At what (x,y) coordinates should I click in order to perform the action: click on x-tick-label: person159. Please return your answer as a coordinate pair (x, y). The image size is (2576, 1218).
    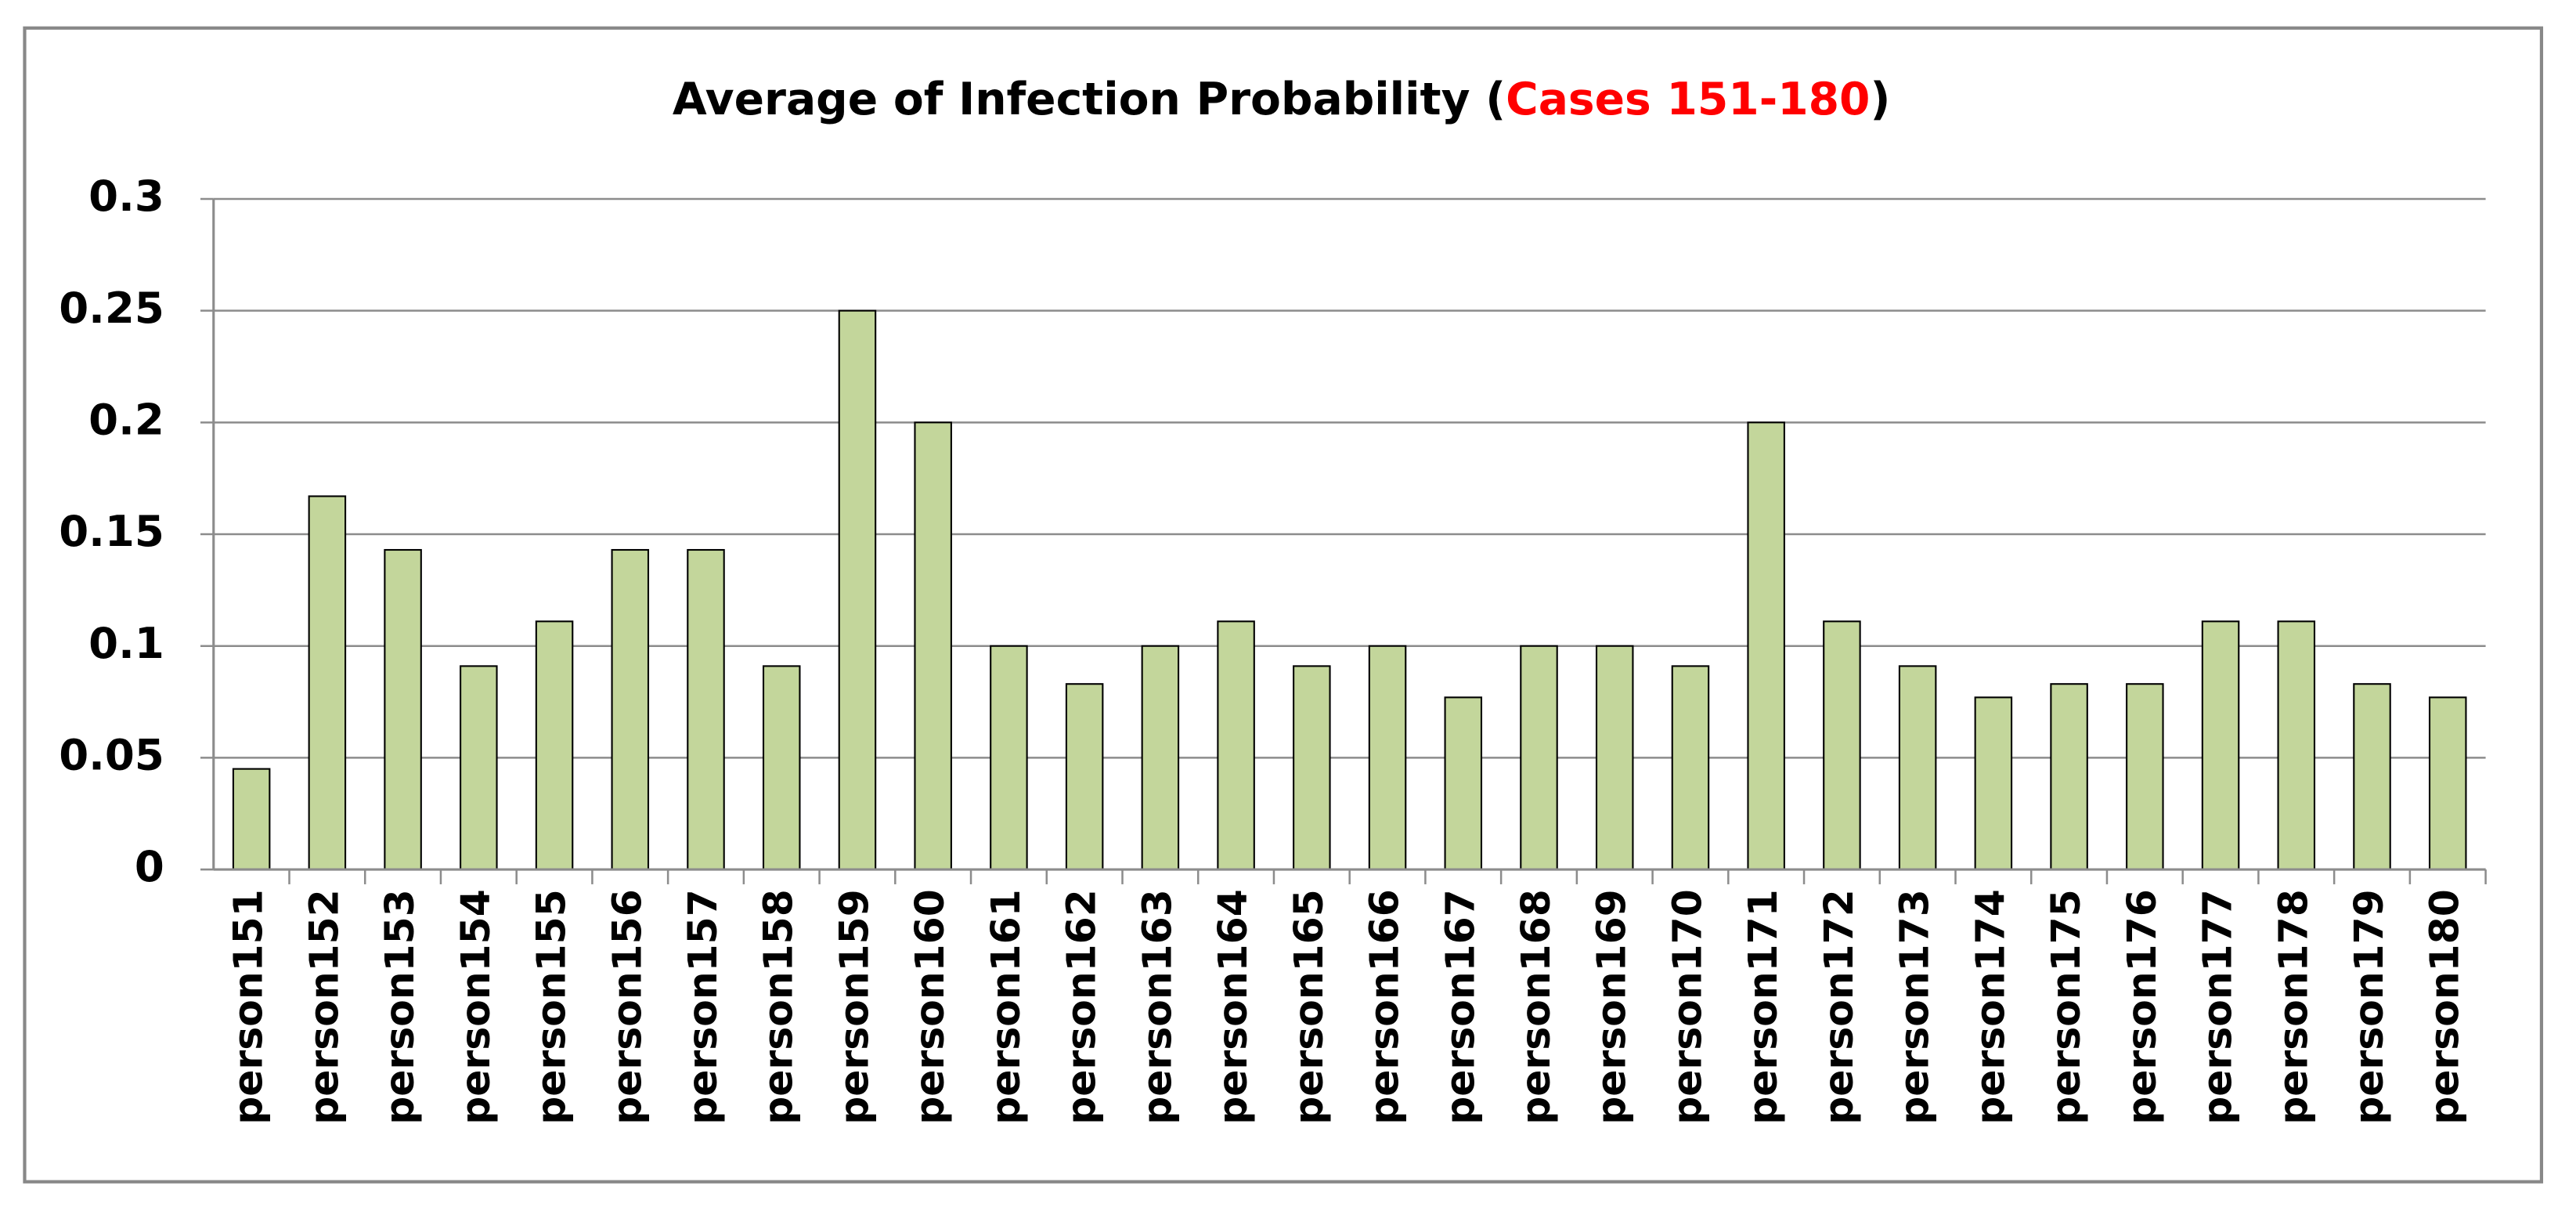
    Looking at the image, I should click on (854, 1007).